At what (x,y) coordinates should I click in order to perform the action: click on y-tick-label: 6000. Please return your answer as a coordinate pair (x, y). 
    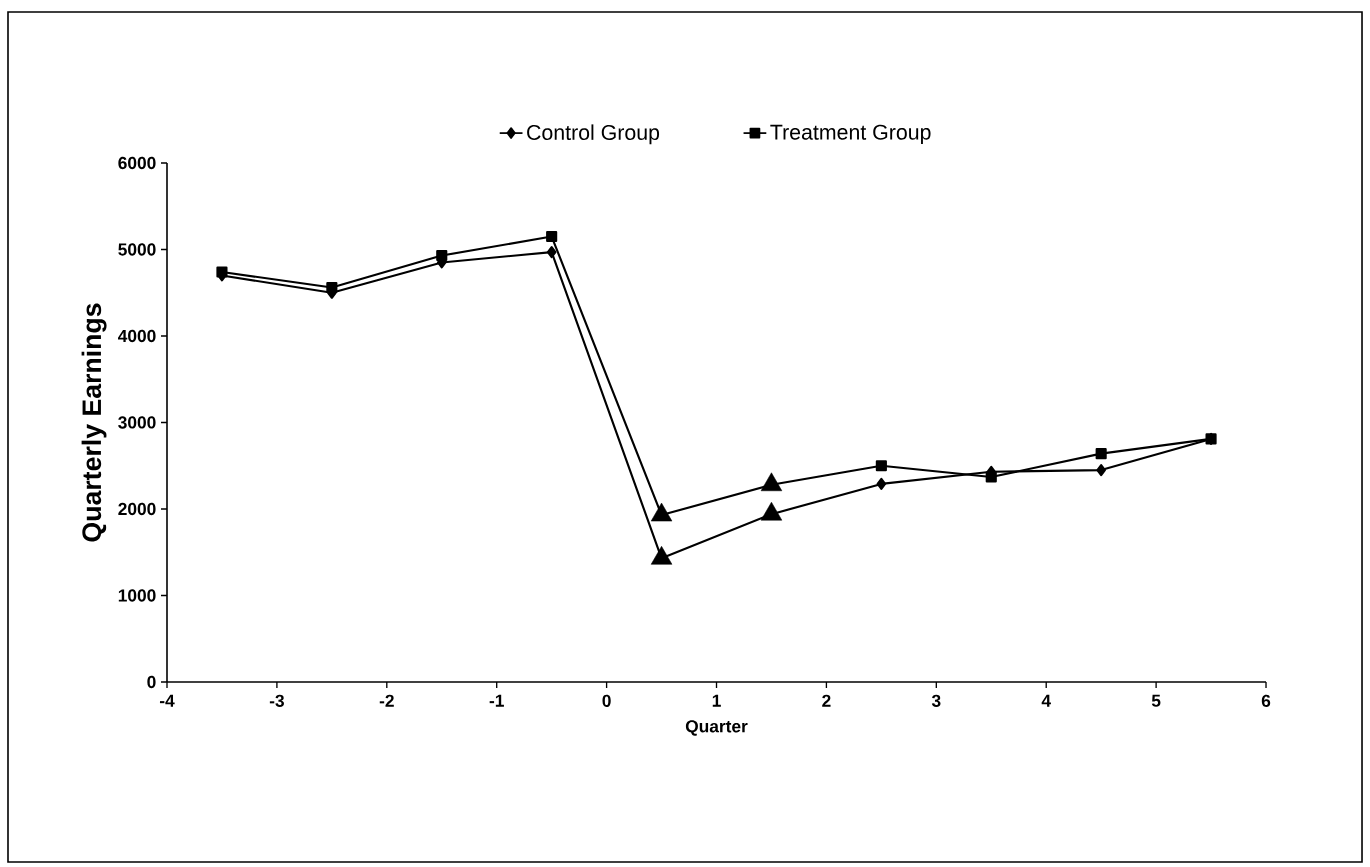
    Looking at the image, I should click on (137, 163).